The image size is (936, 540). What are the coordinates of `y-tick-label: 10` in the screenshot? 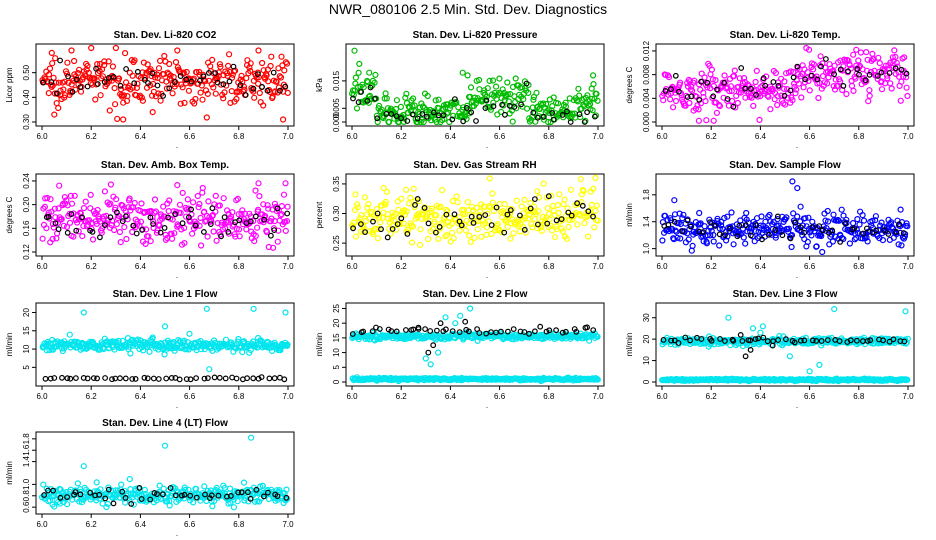 It's located at (336, 352).